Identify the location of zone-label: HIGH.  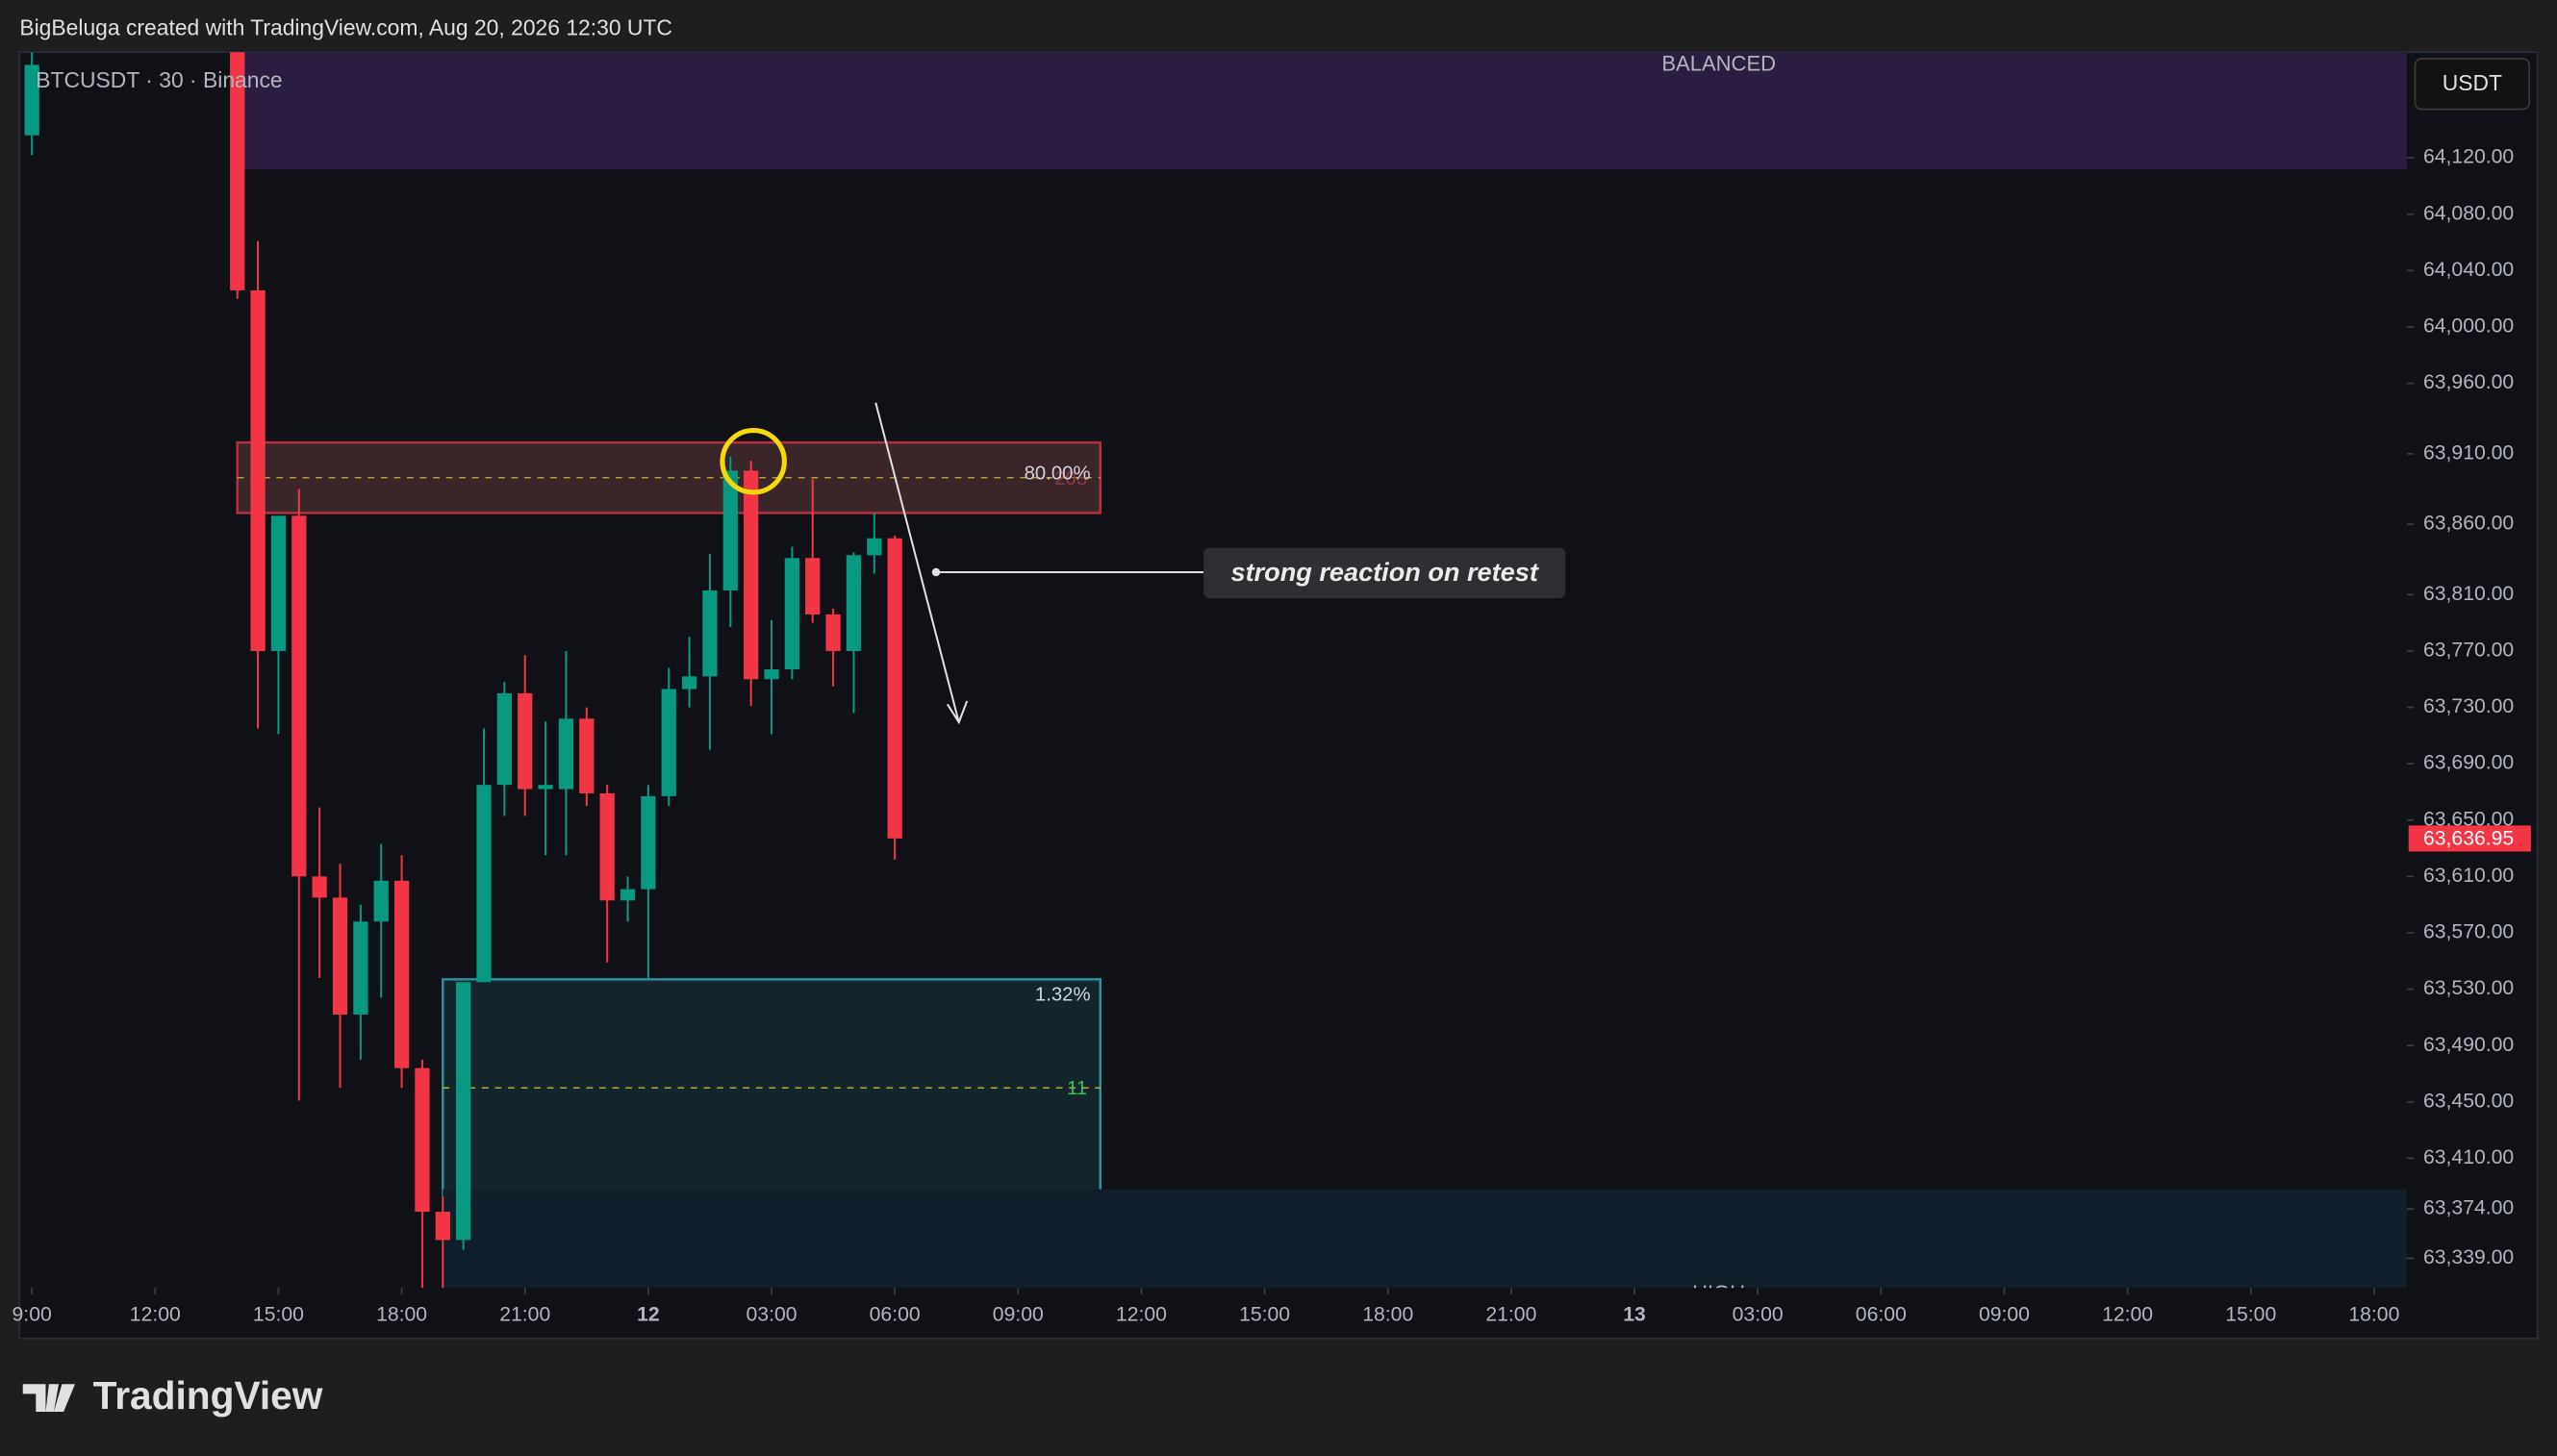
(1718, 1293).